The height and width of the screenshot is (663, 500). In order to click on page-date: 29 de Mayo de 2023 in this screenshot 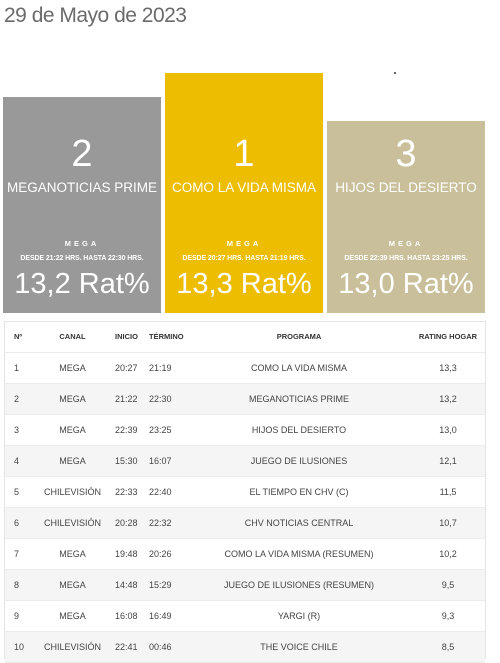, I will do `click(95, 15)`.